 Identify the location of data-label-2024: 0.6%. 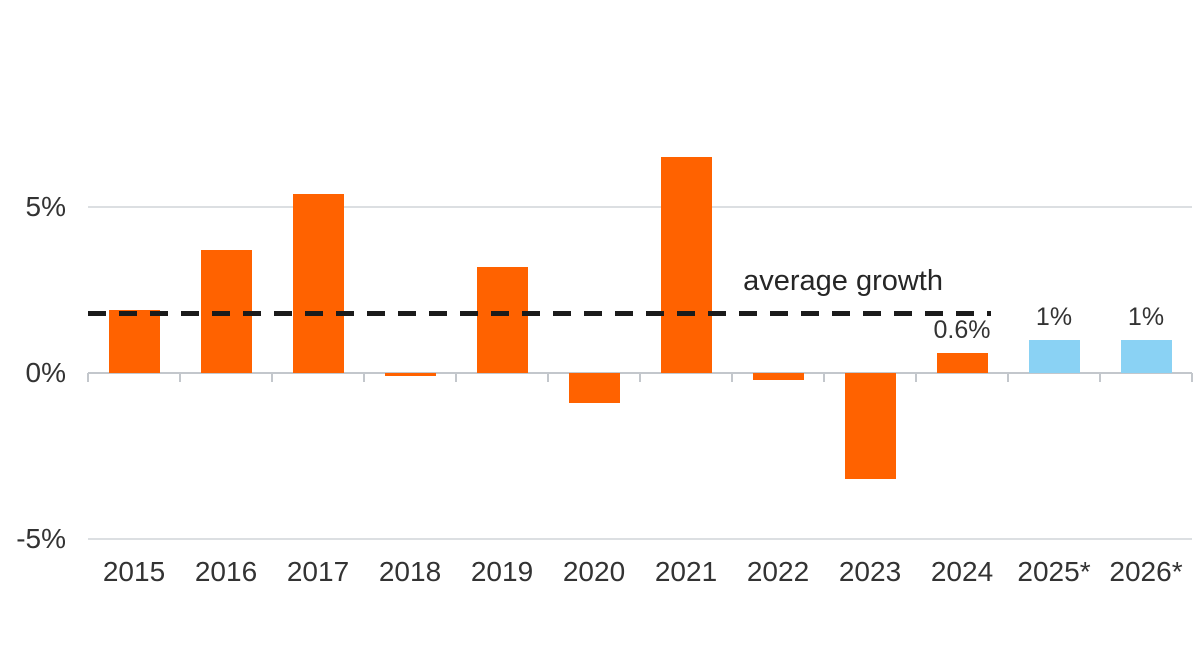
(962, 330).